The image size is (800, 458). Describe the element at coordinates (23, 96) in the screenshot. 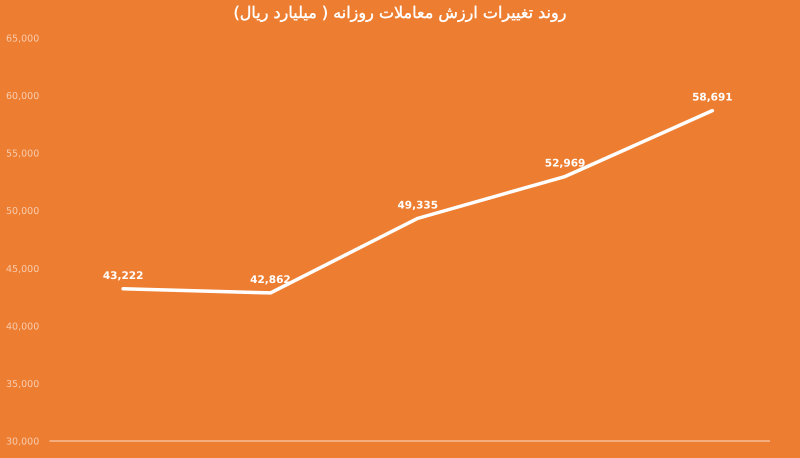

I see `y-tick-label: 60,000` at that location.